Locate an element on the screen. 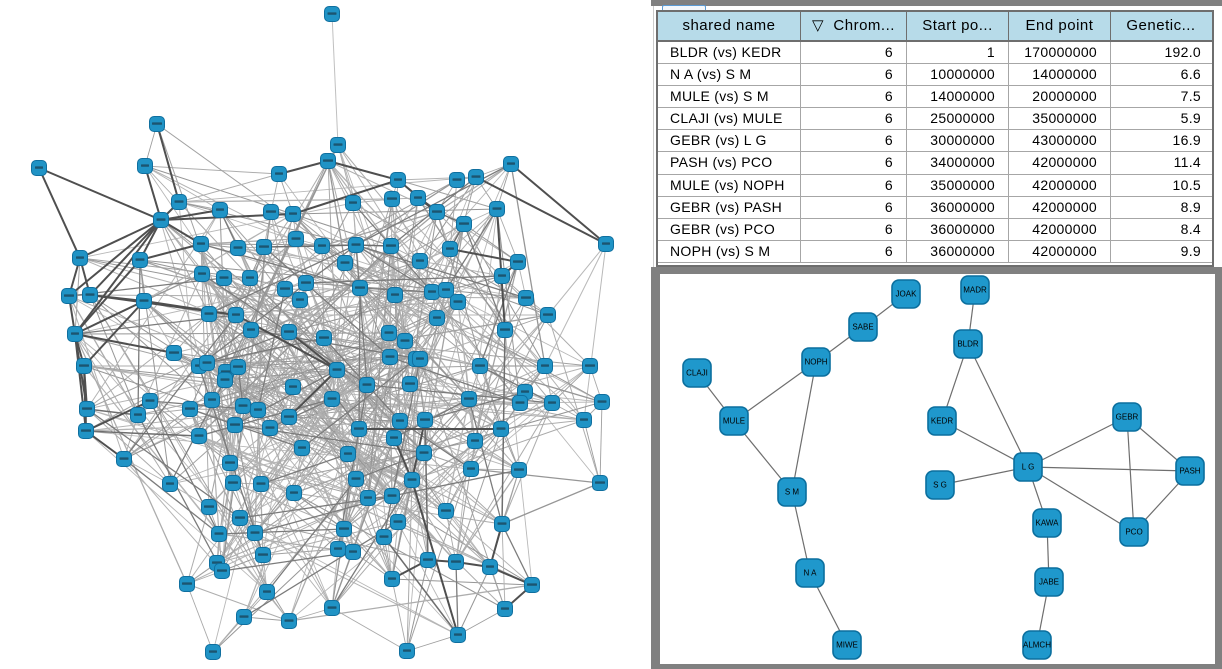  svg-text: BLDR is located at coordinates (968, 344).